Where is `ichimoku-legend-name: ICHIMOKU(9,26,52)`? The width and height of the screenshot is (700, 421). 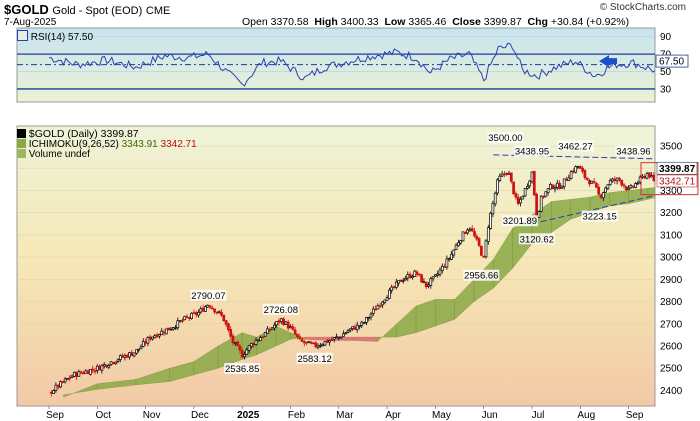 ichimoku-legend-name: ICHIMOKU(9,26,52) is located at coordinates (73, 144).